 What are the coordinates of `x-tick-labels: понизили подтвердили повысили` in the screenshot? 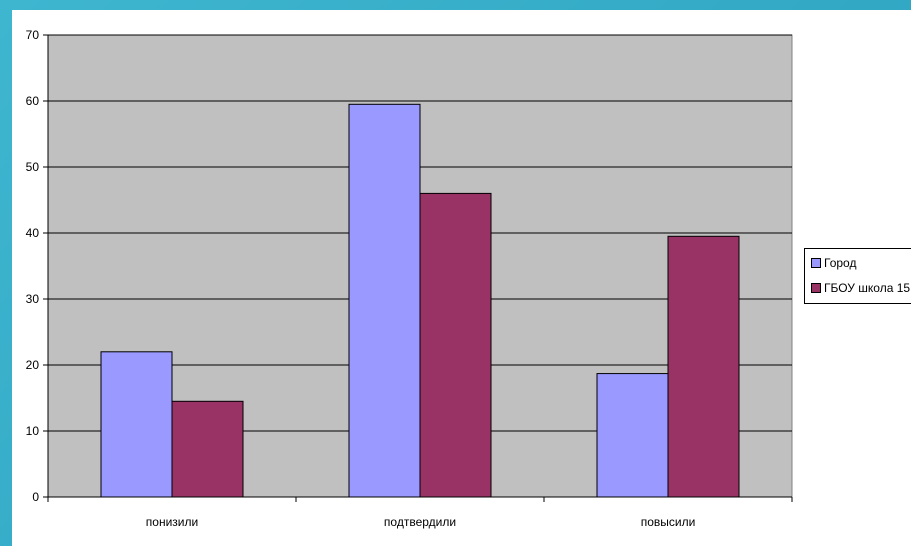 It's located at (421, 522).